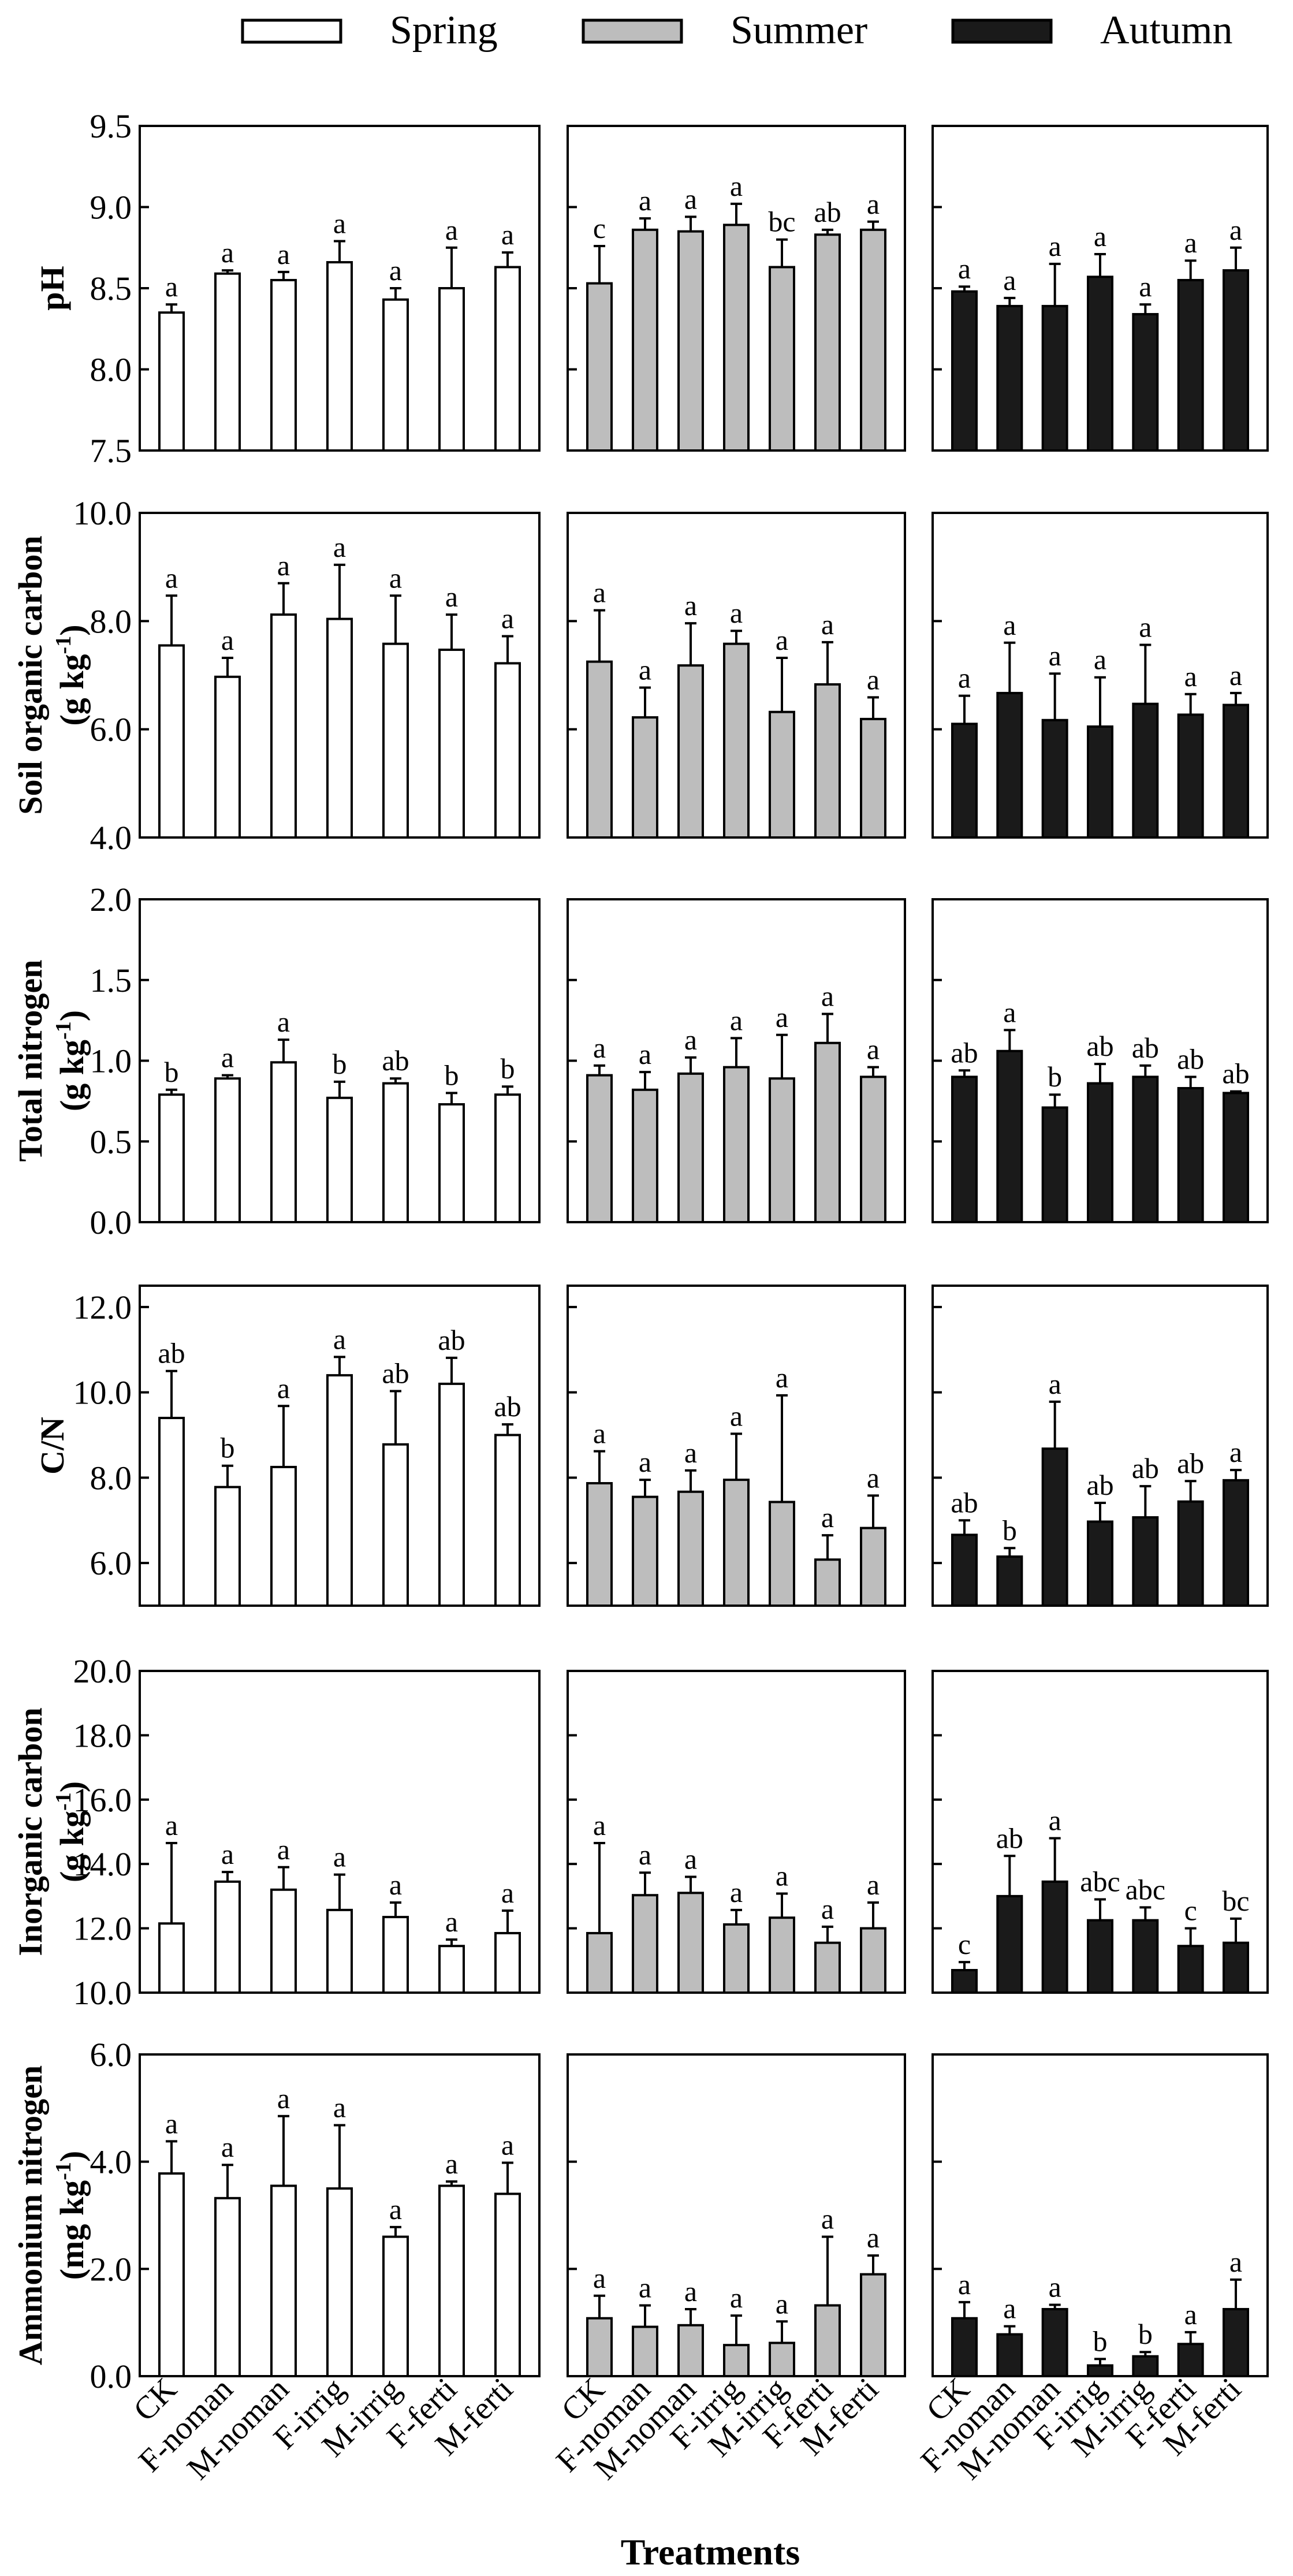 The height and width of the screenshot is (2576, 1293). What do you see at coordinates (51, 674) in the screenshot?
I see `y-axis-title-soc: Soil organic carbon (g kg-1)` at bounding box center [51, 674].